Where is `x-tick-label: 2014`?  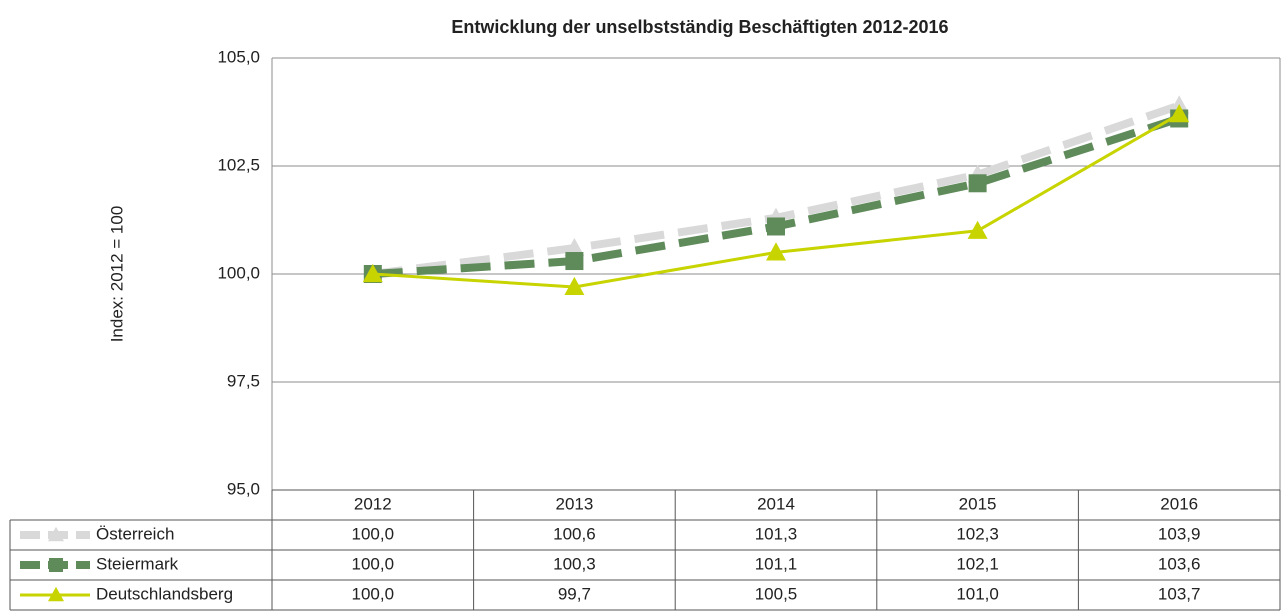 x-tick-label: 2014 is located at coordinates (776, 503).